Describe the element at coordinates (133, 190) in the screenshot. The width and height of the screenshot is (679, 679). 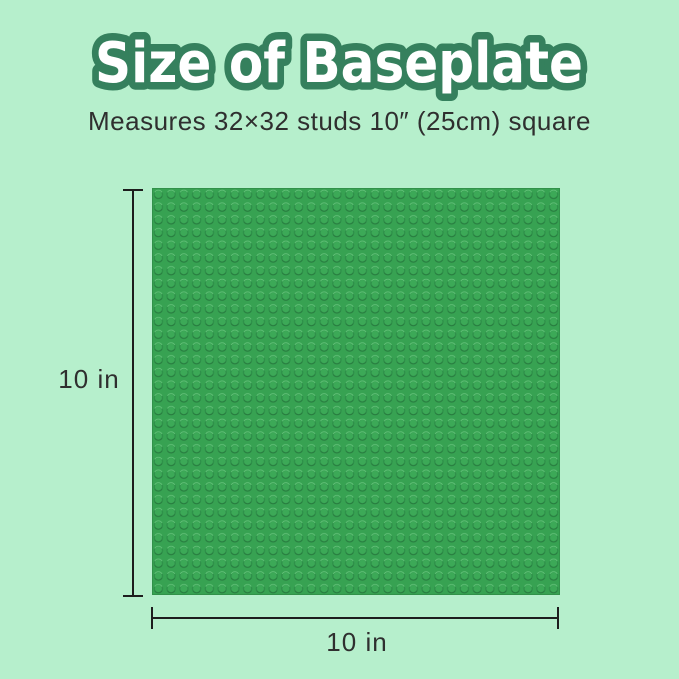
I see `height-dimension-cap-top` at that location.